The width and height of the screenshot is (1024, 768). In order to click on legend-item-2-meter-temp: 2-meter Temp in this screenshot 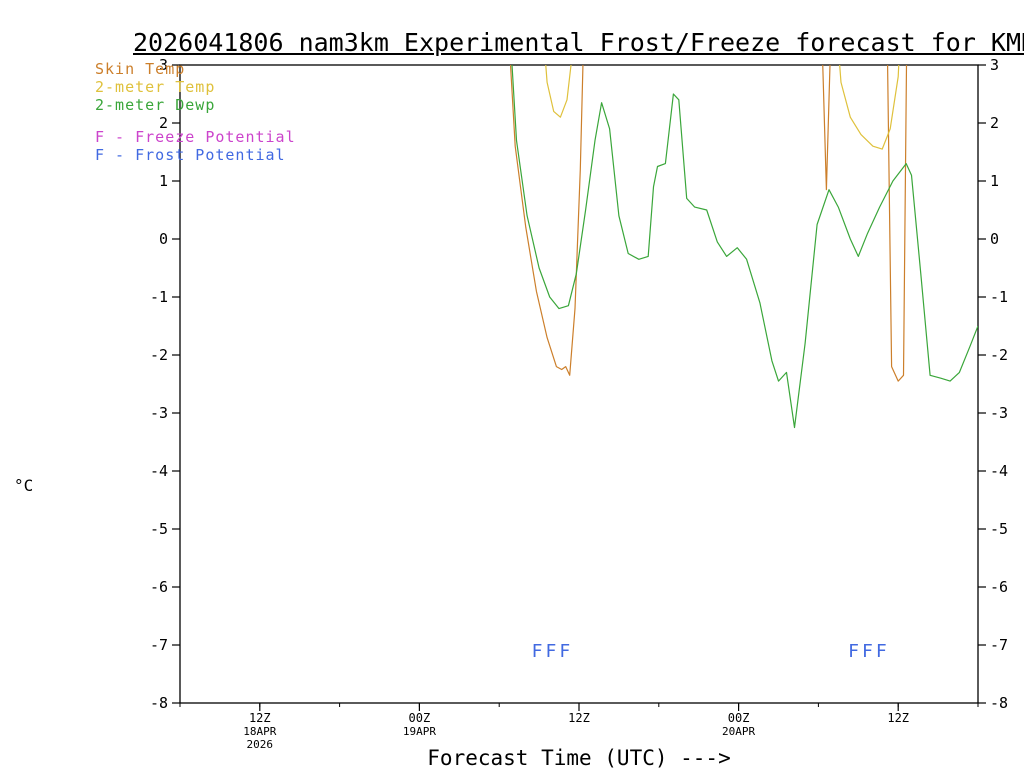, I will do `click(155, 87)`.